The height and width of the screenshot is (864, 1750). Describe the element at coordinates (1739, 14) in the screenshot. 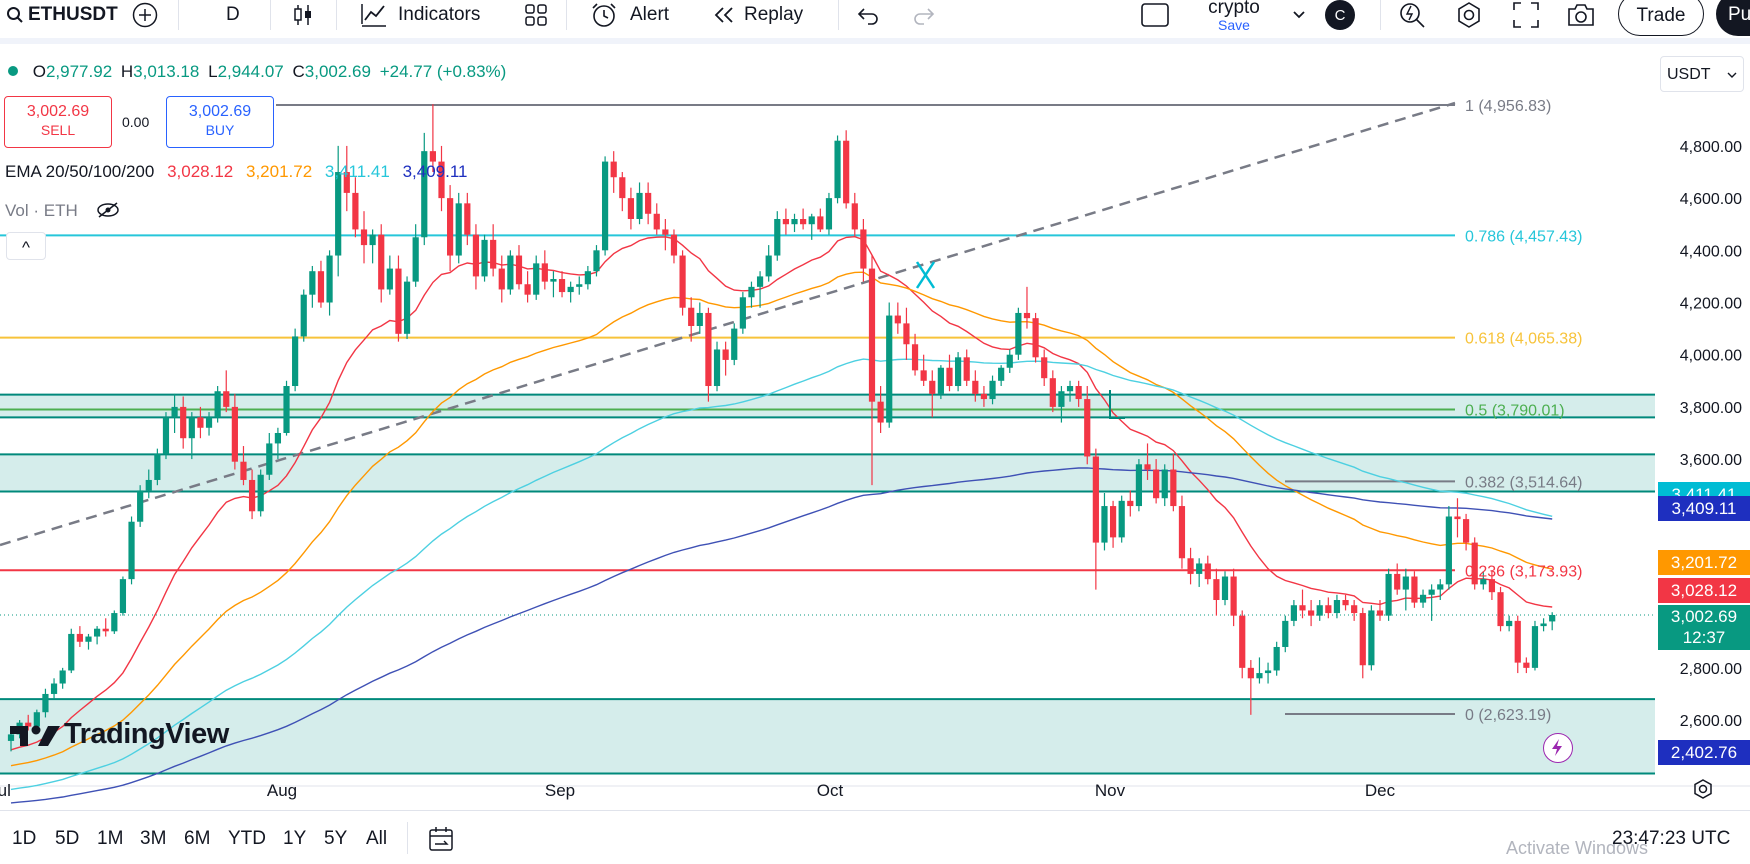

I see `publish-label: Pu` at that location.